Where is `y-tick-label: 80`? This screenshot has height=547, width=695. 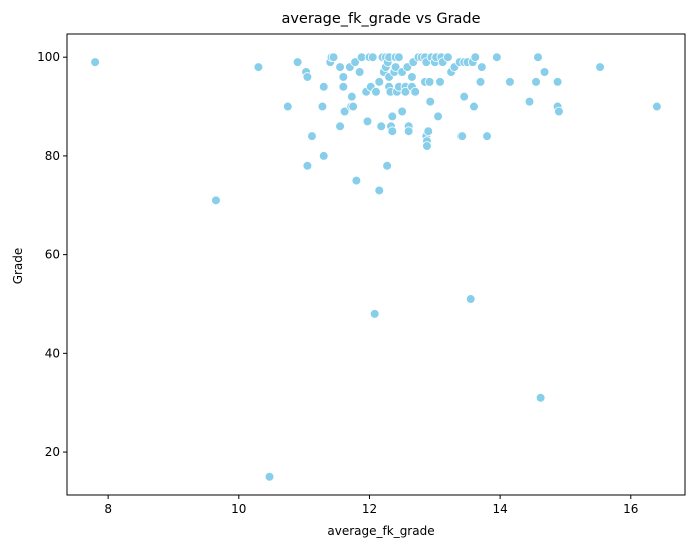
y-tick-label: 80 is located at coordinates (52, 156).